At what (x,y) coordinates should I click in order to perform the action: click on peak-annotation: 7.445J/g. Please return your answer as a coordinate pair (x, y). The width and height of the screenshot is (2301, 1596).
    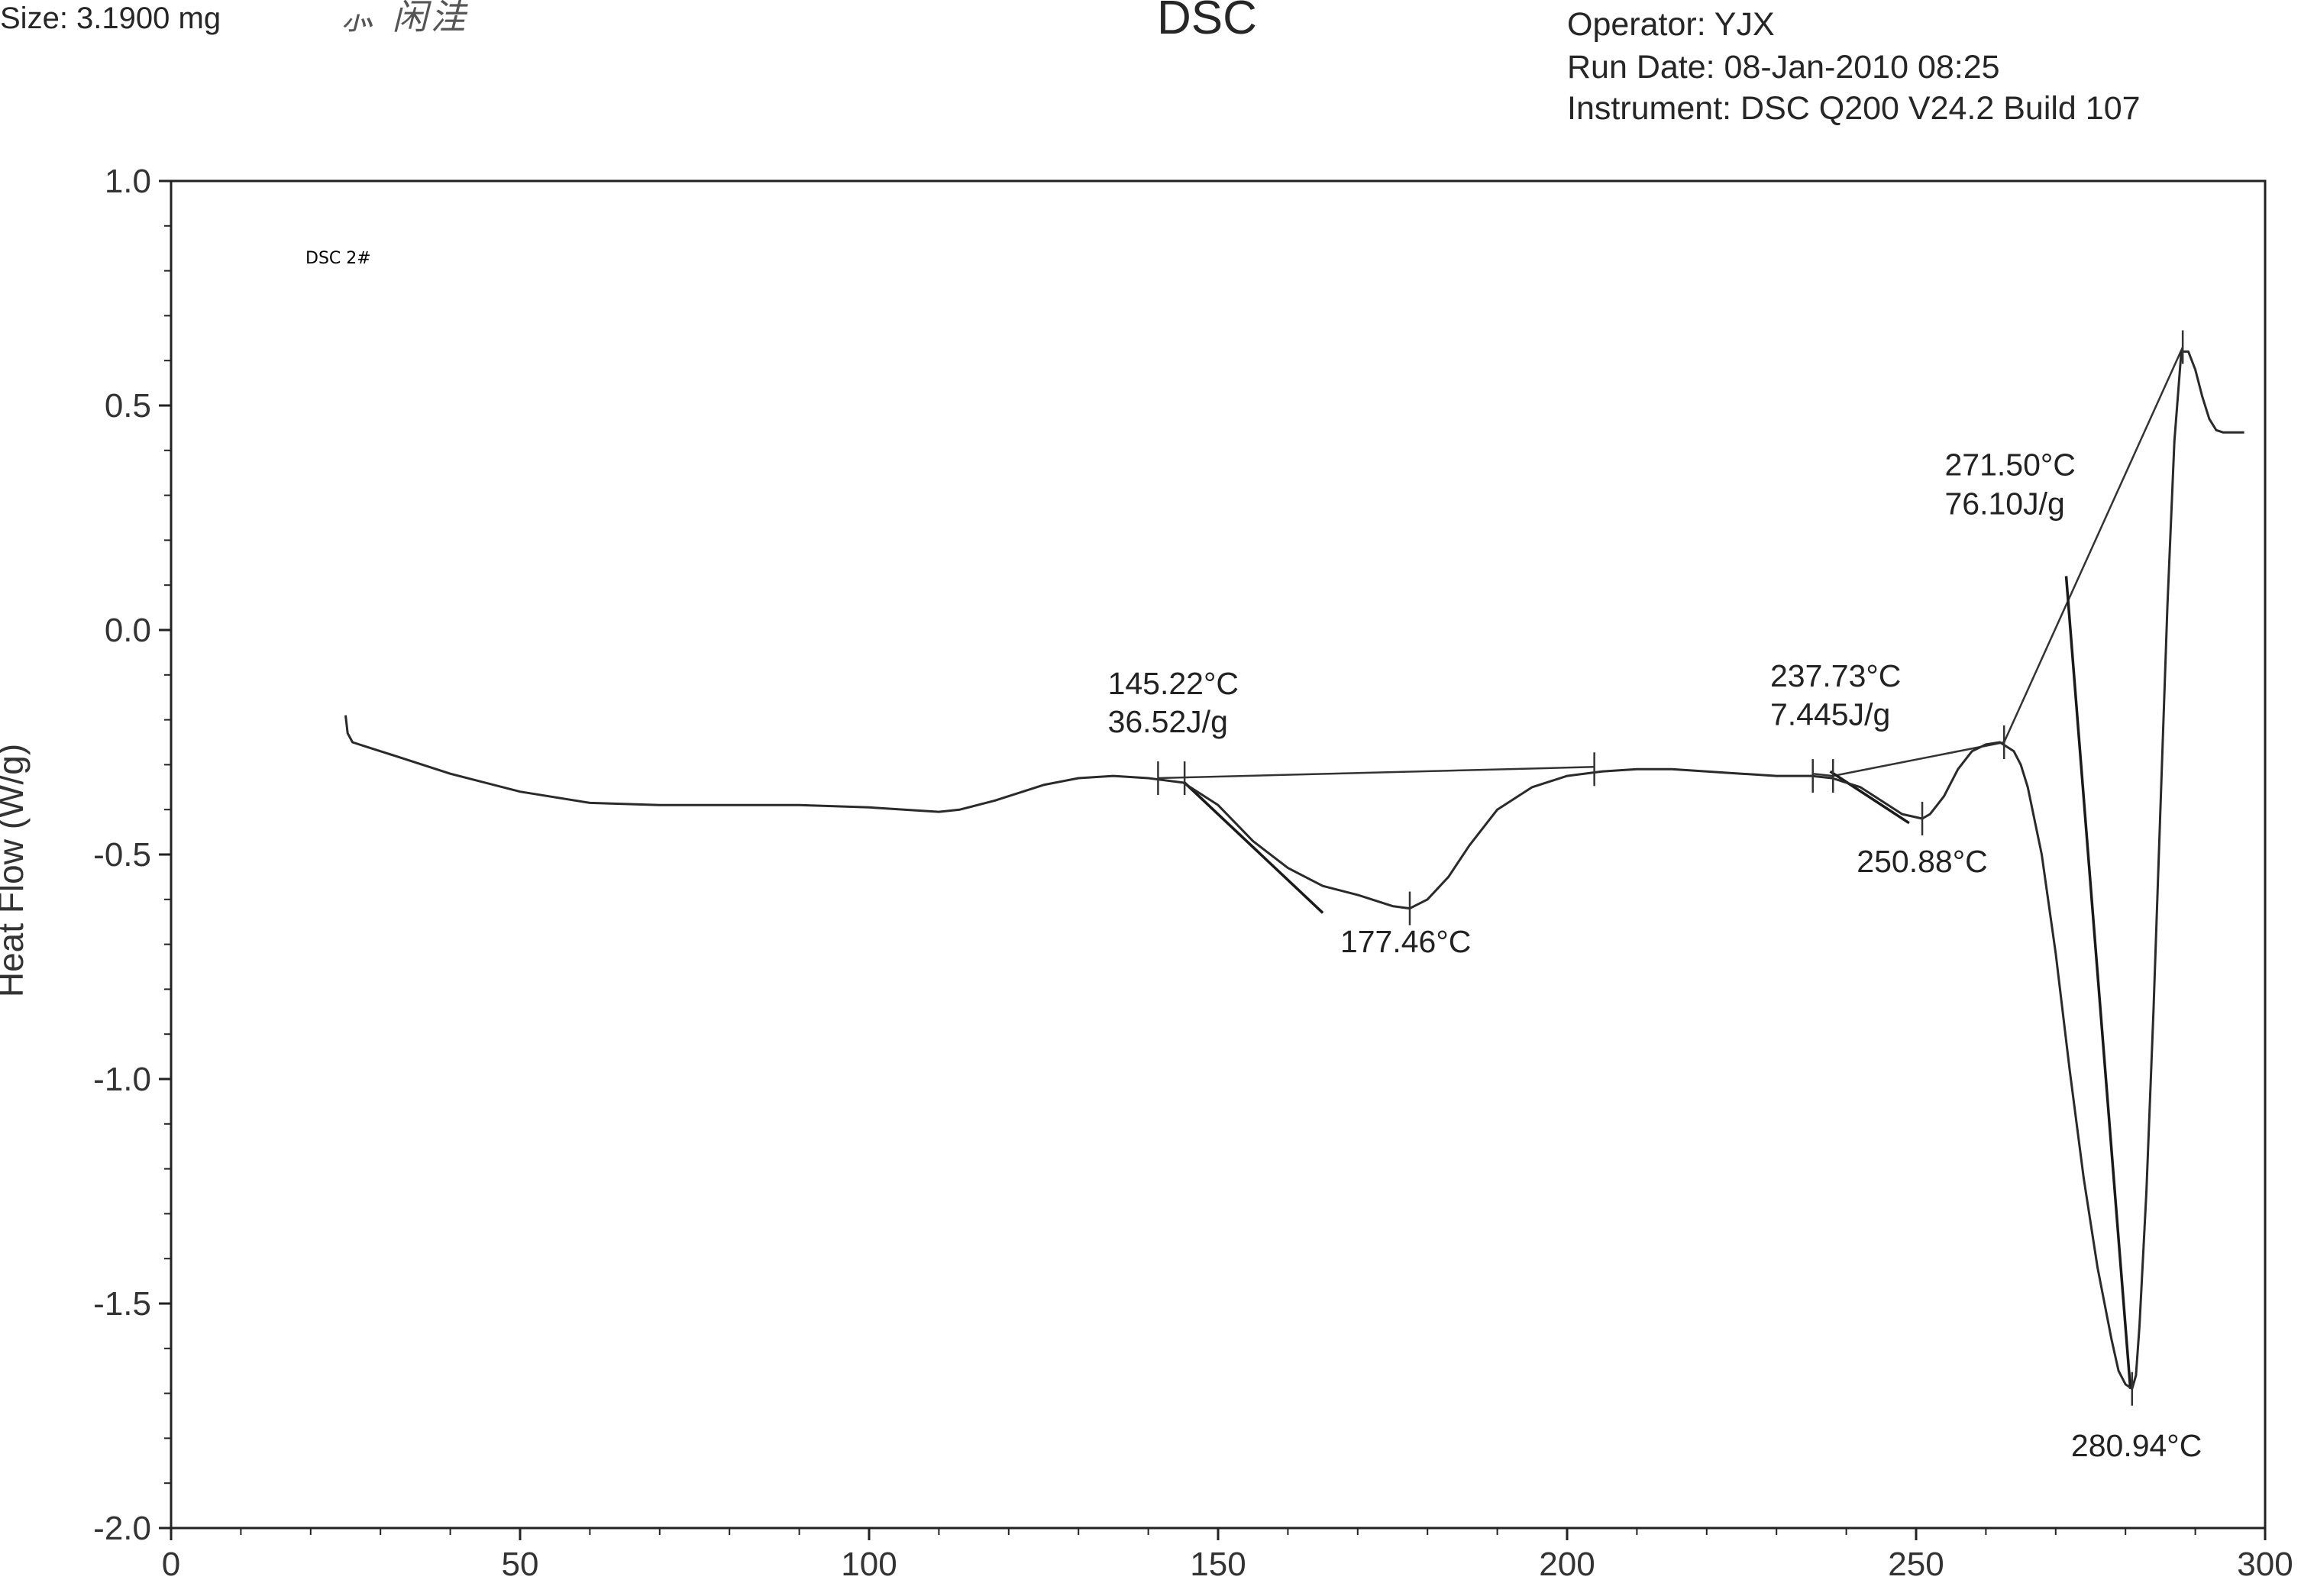
    Looking at the image, I should click on (1830, 714).